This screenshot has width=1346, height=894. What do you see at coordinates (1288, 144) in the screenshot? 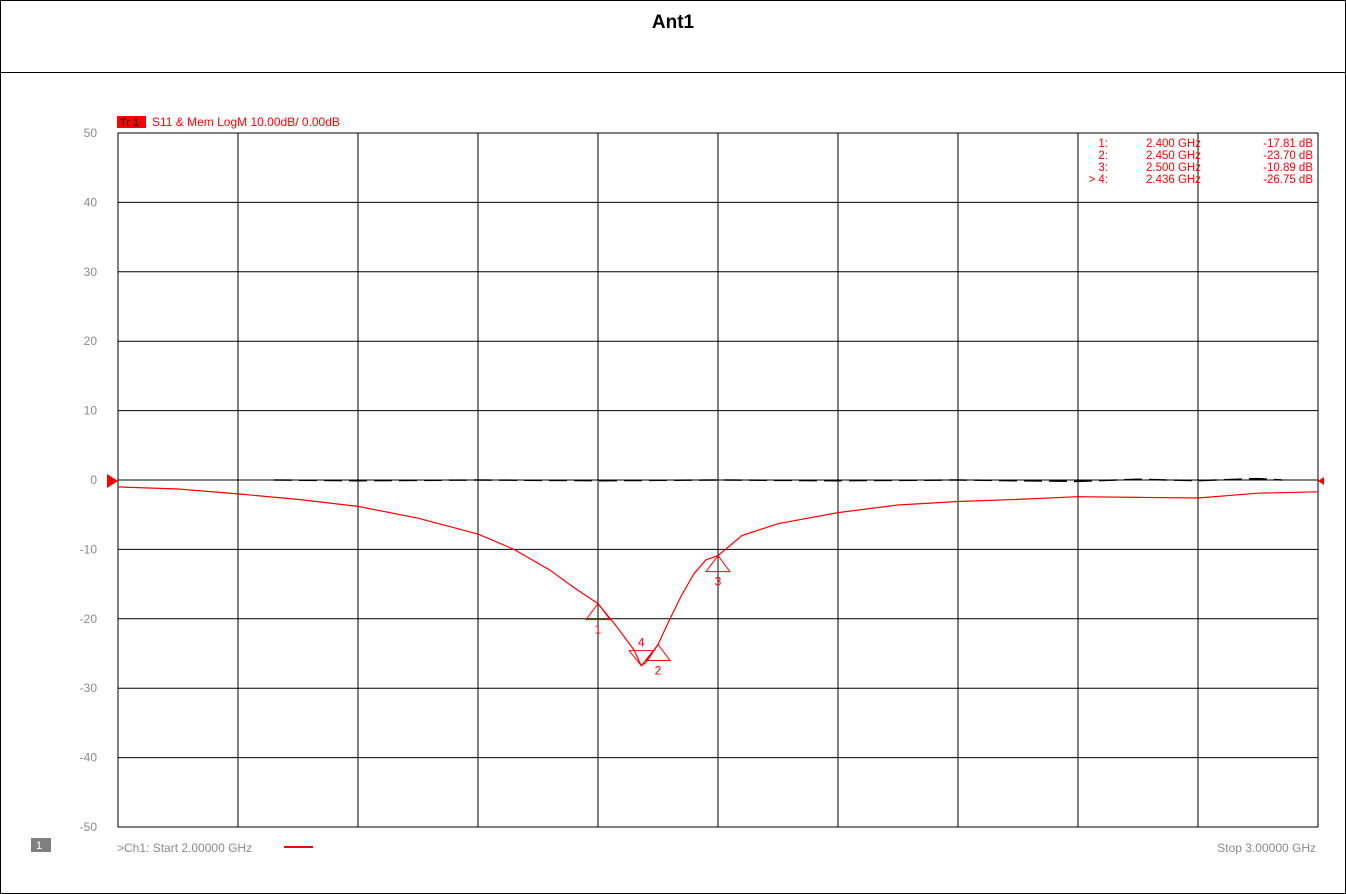
I see `readout-value: -17.81 dB` at bounding box center [1288, 144].